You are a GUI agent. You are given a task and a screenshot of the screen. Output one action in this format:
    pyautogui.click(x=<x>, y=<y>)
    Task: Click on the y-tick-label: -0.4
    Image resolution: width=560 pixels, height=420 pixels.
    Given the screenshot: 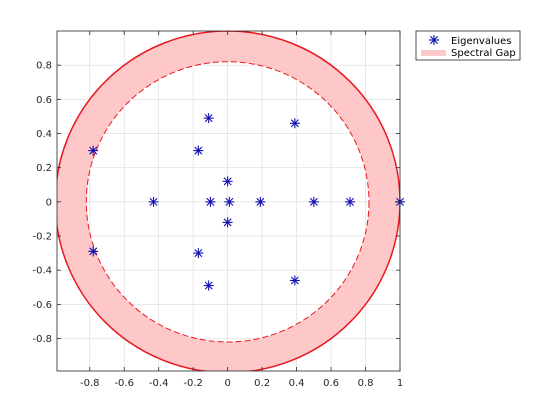 What is the action you would take?
    pyautogui.click(x=42, y=271)
    